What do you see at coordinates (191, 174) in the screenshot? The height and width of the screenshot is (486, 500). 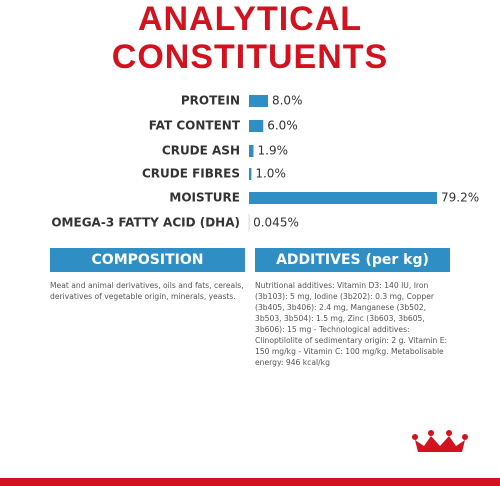 I see `category-label: CRUDE FIBRES` at bounding box center [191, 174].